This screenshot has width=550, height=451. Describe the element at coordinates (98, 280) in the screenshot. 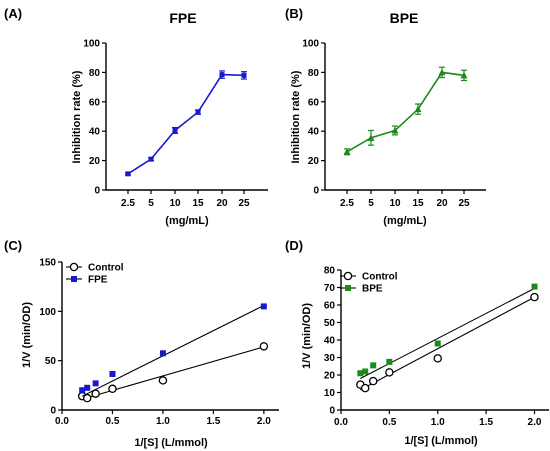

I see `legend-label: FPE` at that location.